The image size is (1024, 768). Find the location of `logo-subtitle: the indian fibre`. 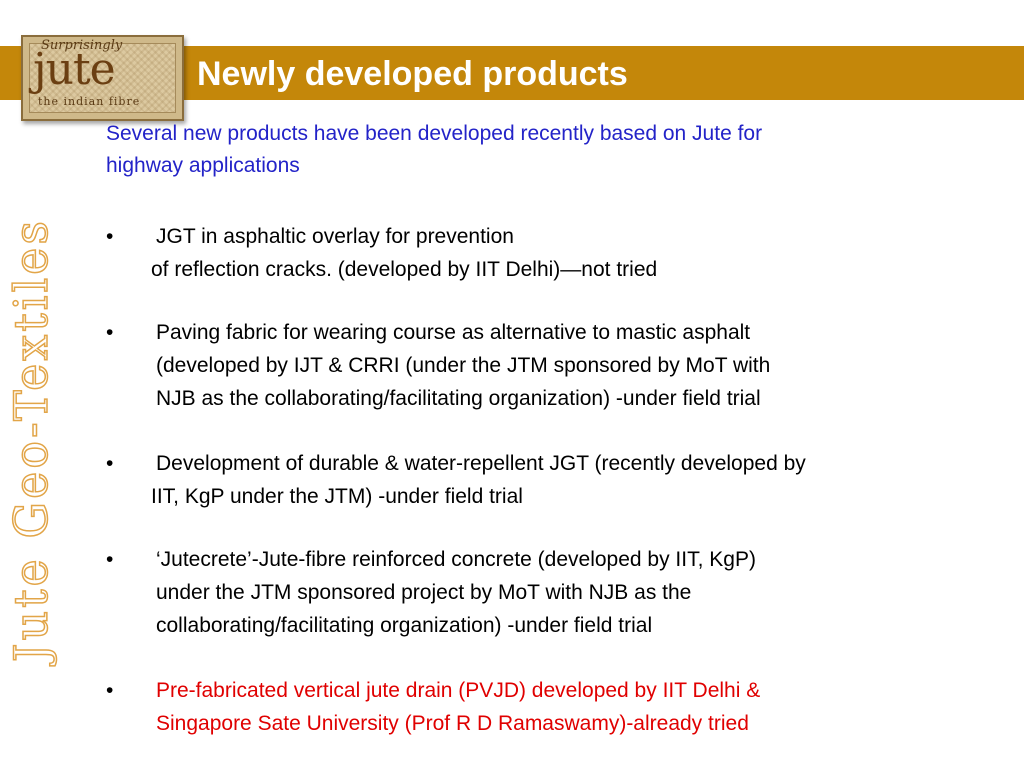

logo-subtitle: the indian fibre is located at coordinates (89, 101).